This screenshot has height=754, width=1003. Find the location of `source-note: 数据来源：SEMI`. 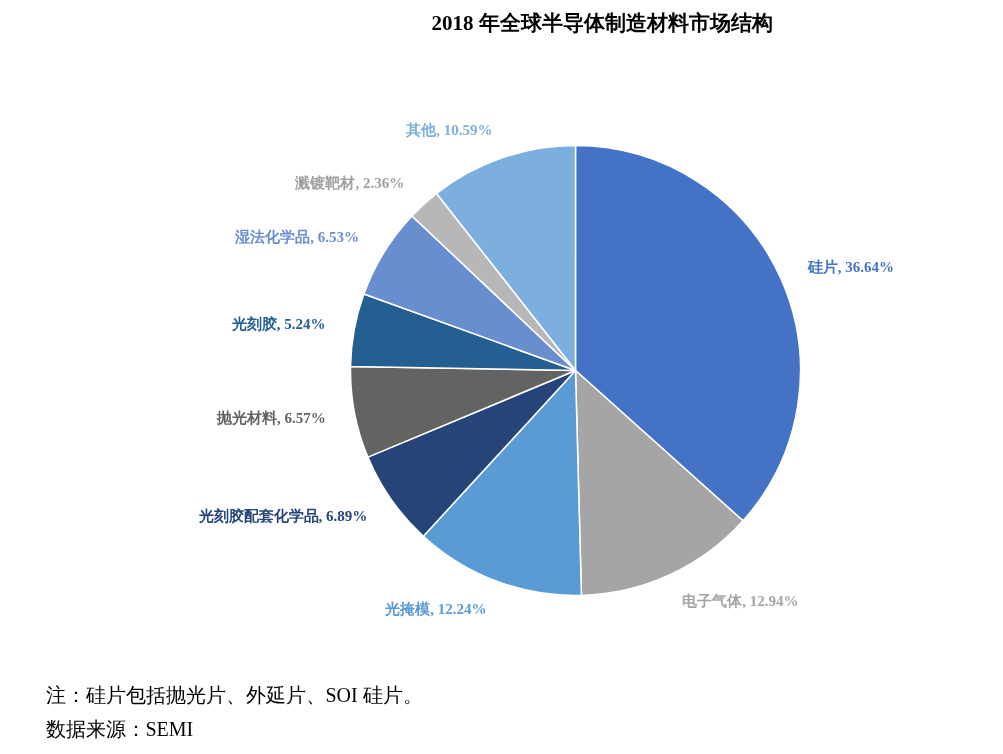

source-note: 数据来源：SEMI is located at coordinates (119, 728).